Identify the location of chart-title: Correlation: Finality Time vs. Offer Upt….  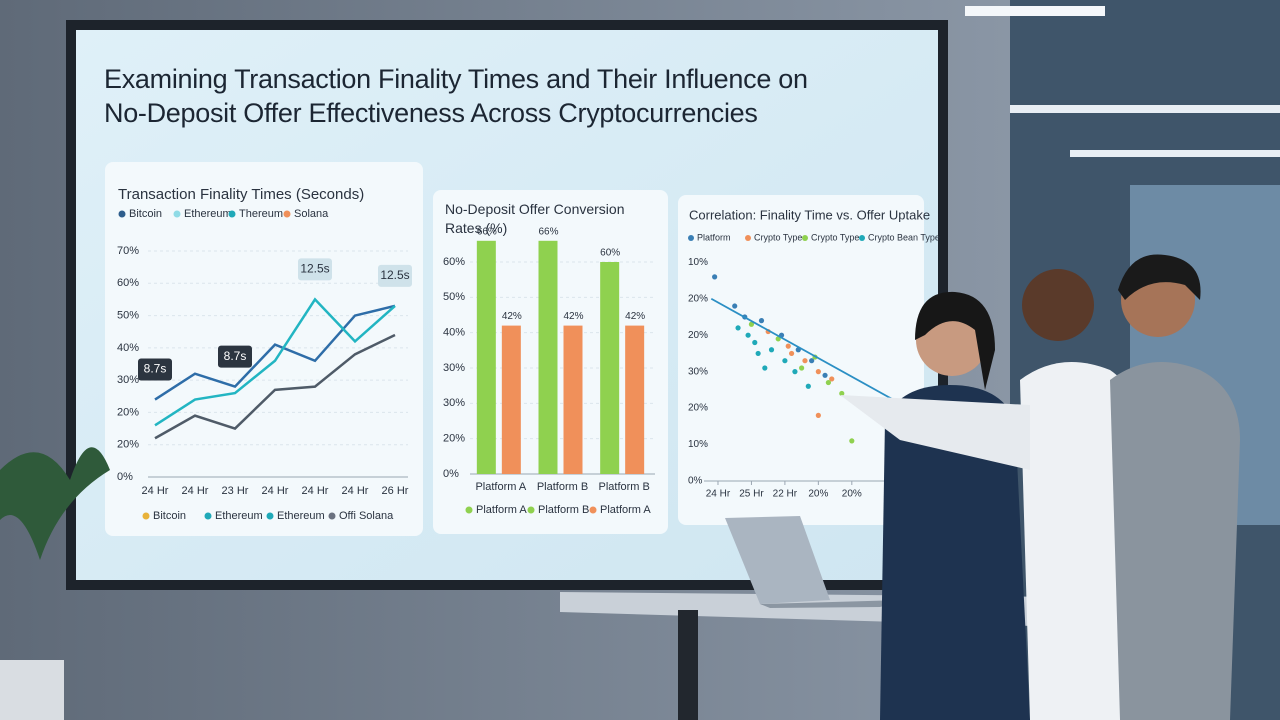
(809, 214).